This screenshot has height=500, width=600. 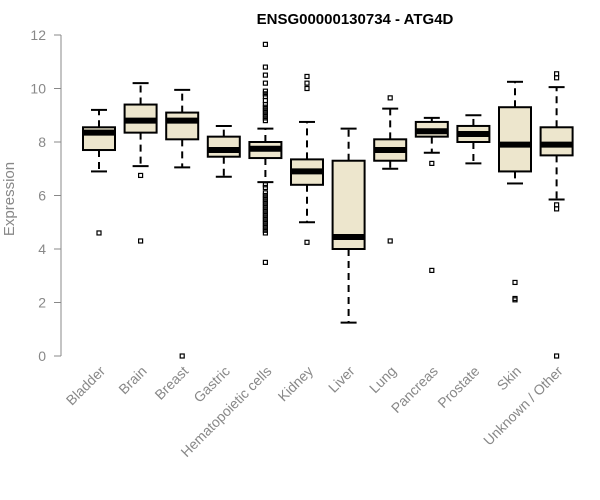 What do you see at coordinates (42, 303) in the screenshot?
I see `y-tick-label: 2` at bounding box center [42, 303].